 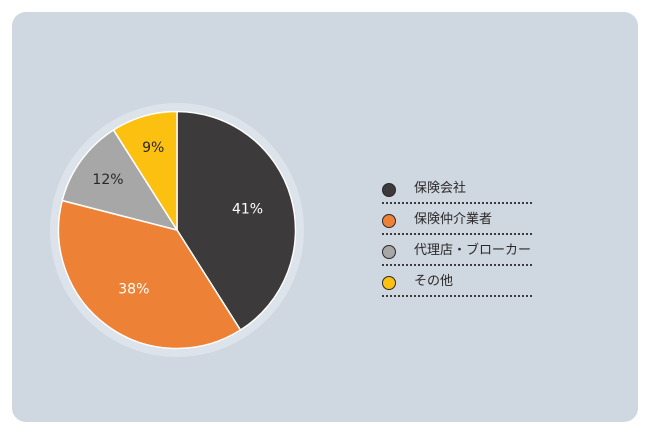 I want to click on legend-label: 代理店・ブローカー, so click(x=473, y=250).